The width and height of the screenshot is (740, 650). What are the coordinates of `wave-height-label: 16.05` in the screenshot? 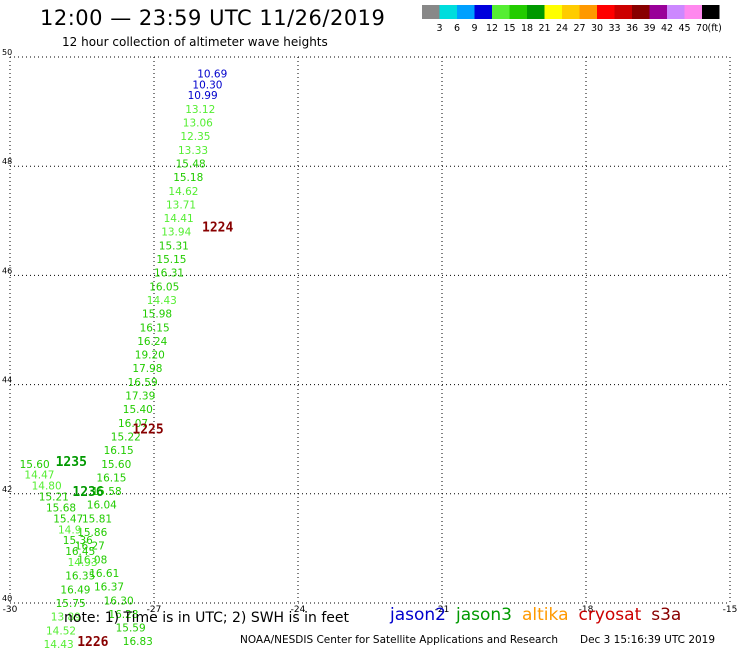 It's located at (164, 287).